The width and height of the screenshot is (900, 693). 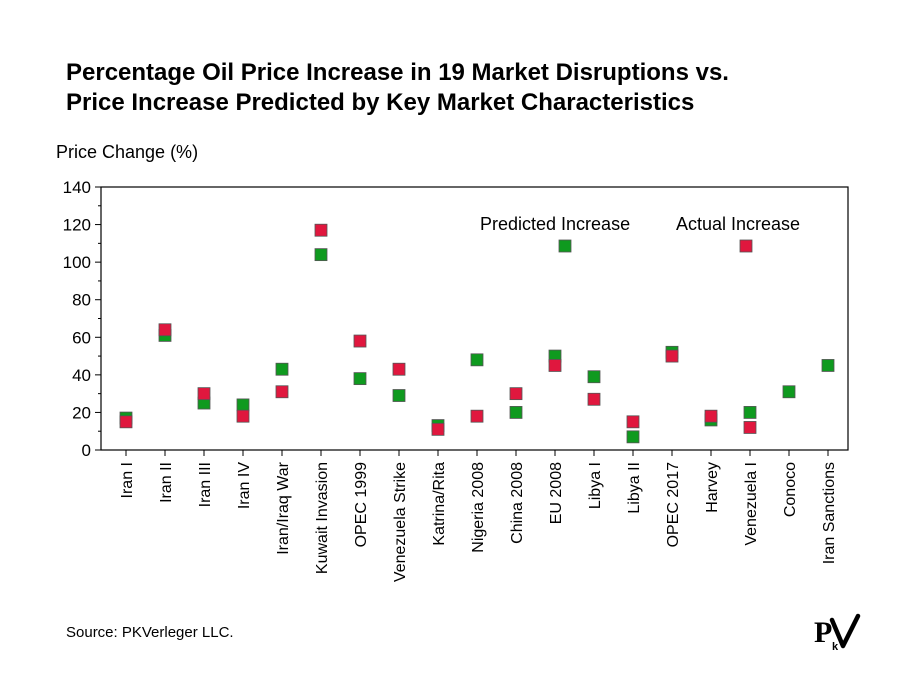 I want to click on y-tick-label: 140, so click(x=77, y=187).